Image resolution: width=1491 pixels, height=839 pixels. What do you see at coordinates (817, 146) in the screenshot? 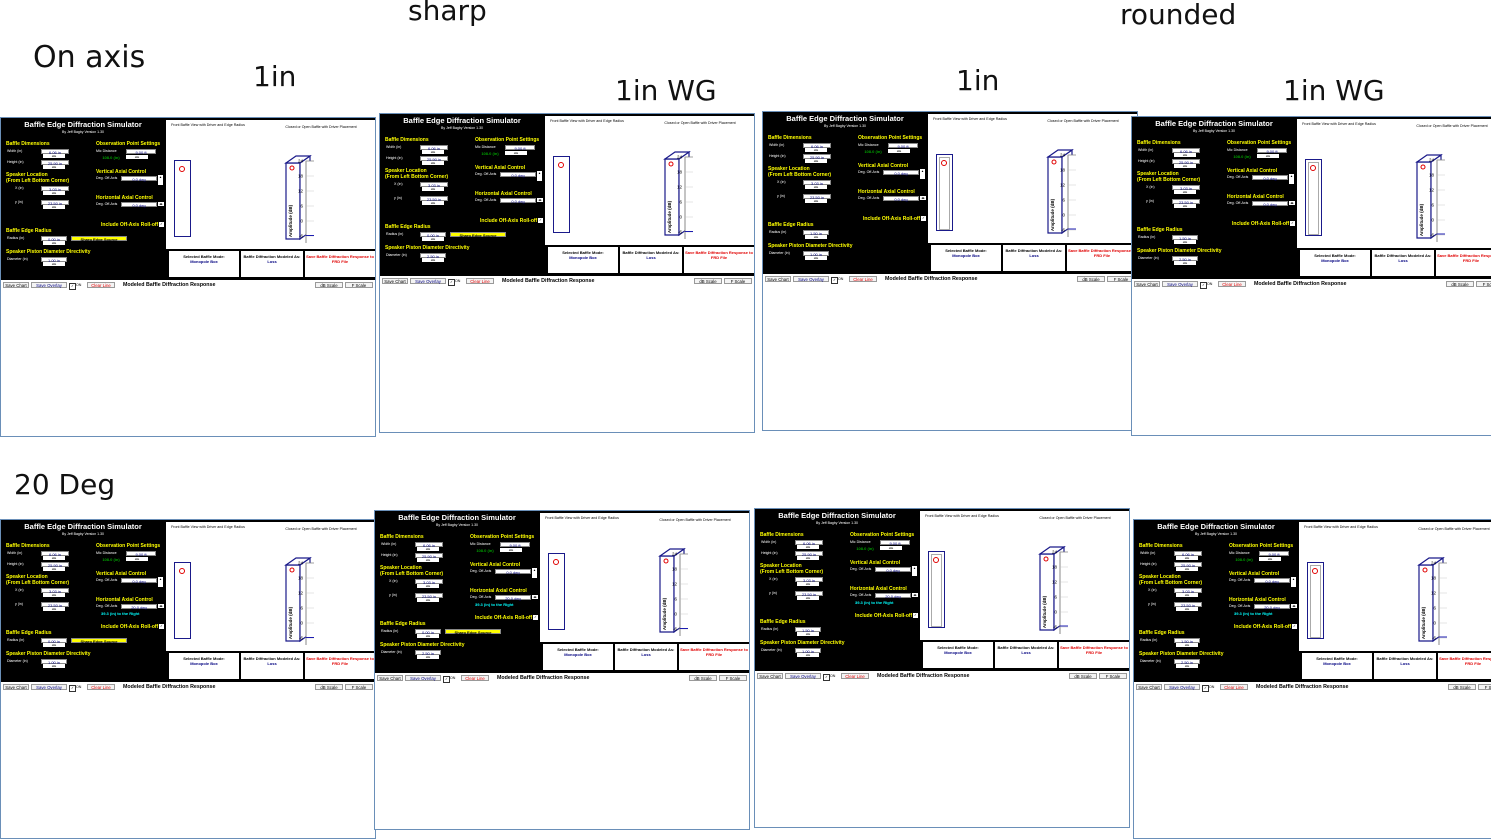
I see `width-field: 6.06 in` at bounding box center [817, 146].